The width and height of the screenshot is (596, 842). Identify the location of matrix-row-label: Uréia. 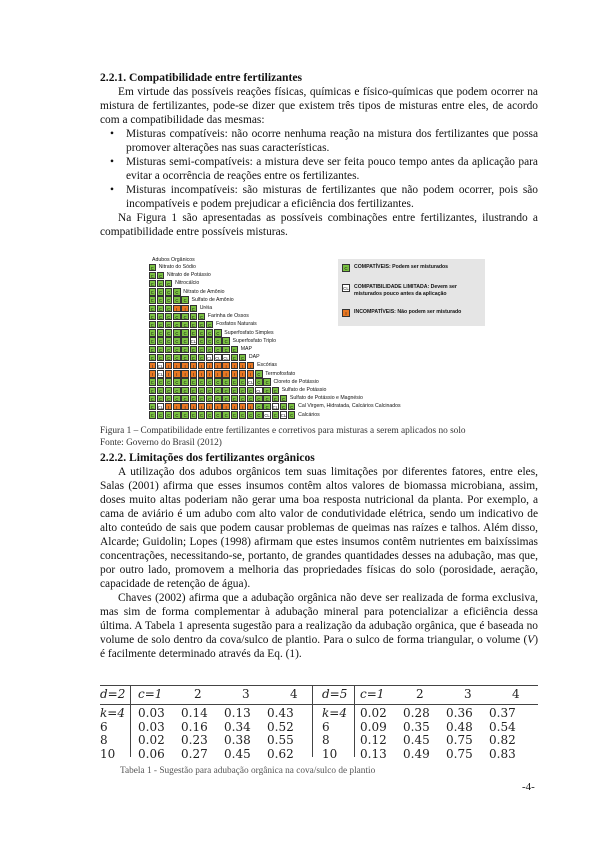
(206, 308).